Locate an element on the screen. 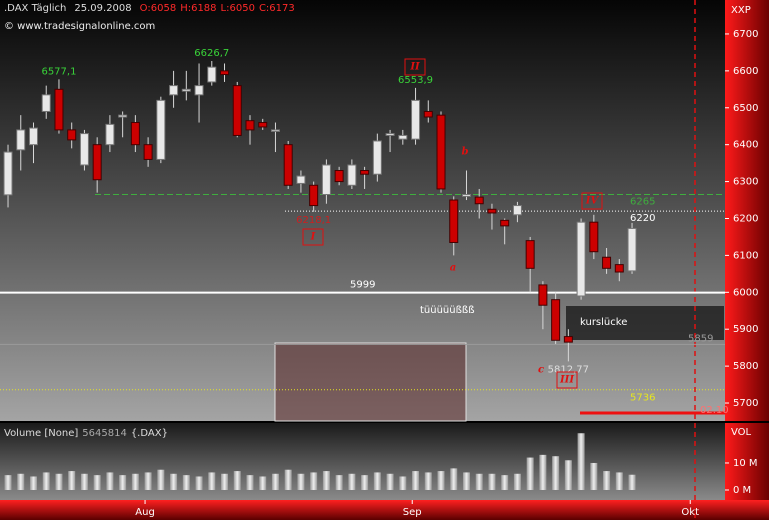 Image resolution: width=769 pixels, height=520 pixels. symbol: .DAX Täglich is located at coordinates (35, 8).